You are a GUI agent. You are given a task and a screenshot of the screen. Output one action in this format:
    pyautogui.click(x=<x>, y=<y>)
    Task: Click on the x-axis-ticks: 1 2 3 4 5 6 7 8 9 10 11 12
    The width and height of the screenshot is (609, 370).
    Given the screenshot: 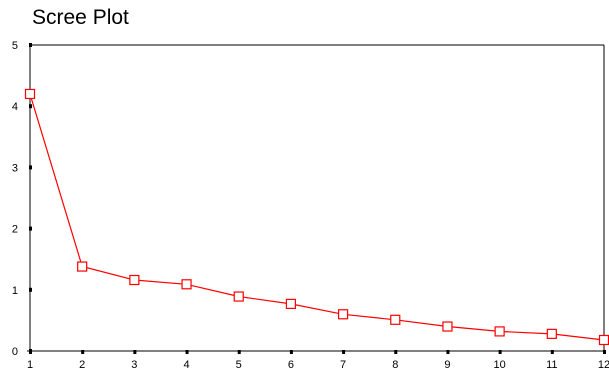 What is the action you would take?
    pyautogui.click(x=318, y=360)
    